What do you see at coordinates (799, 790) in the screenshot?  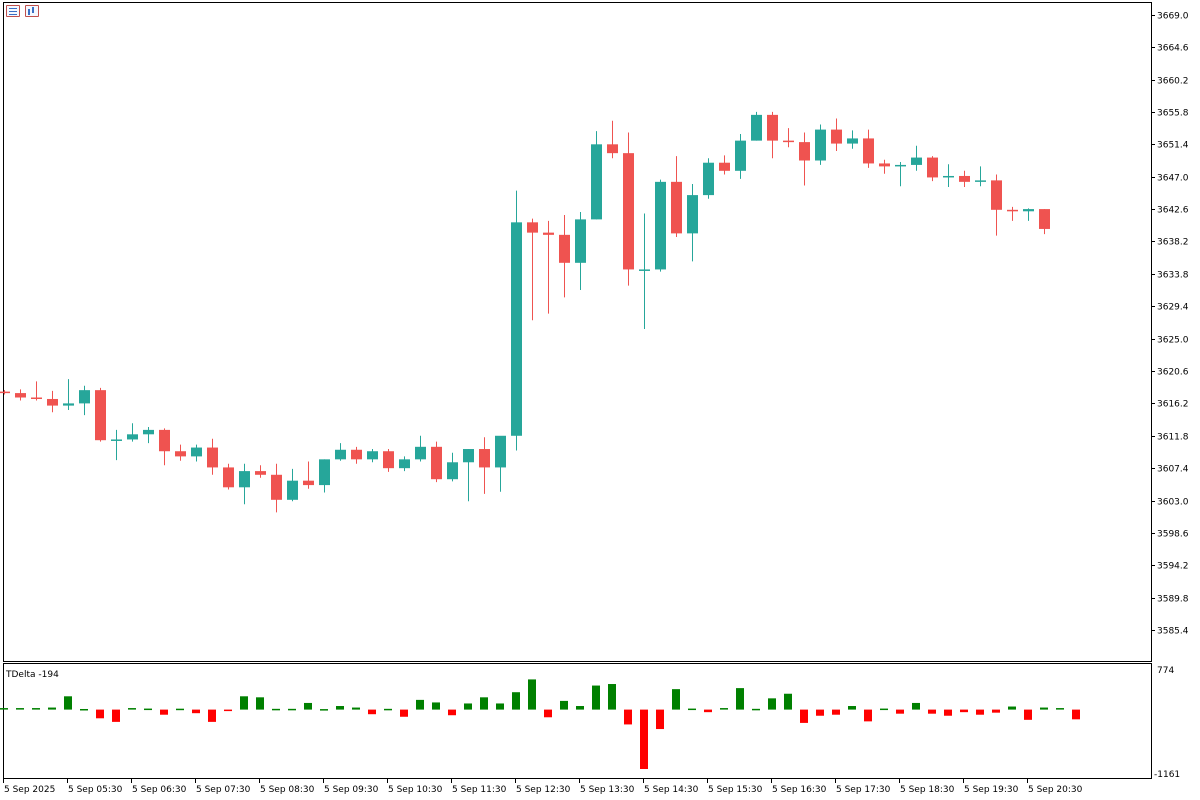 I see `time-tick-label: 5 Sep 16:30` at bounding box center [799, 790].